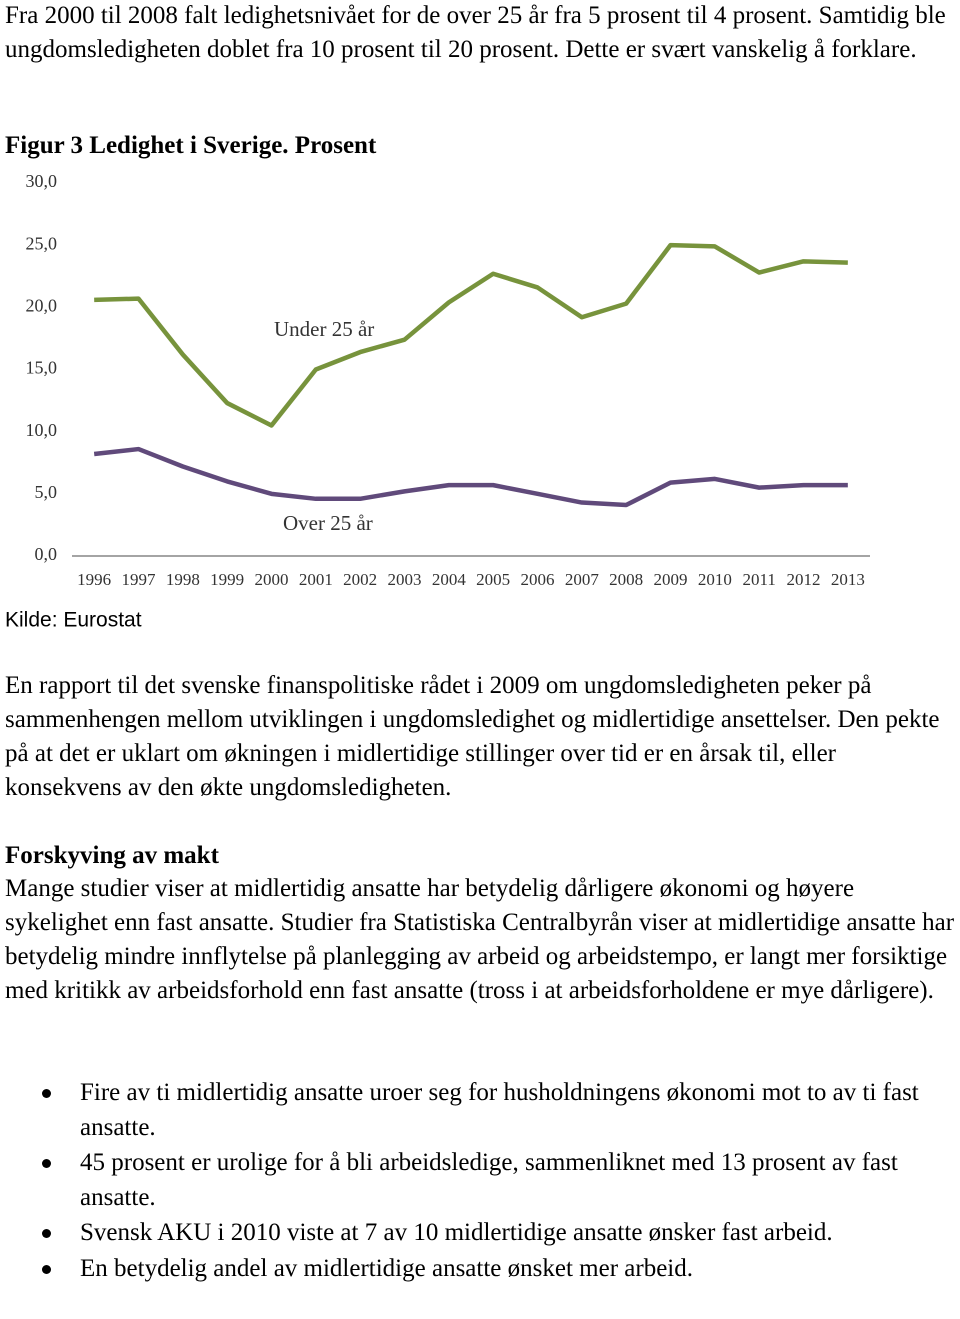 The height and width of the screenshot is (1319, 960). I want to click on y-tick-label: 15,0, so click(42, 368).